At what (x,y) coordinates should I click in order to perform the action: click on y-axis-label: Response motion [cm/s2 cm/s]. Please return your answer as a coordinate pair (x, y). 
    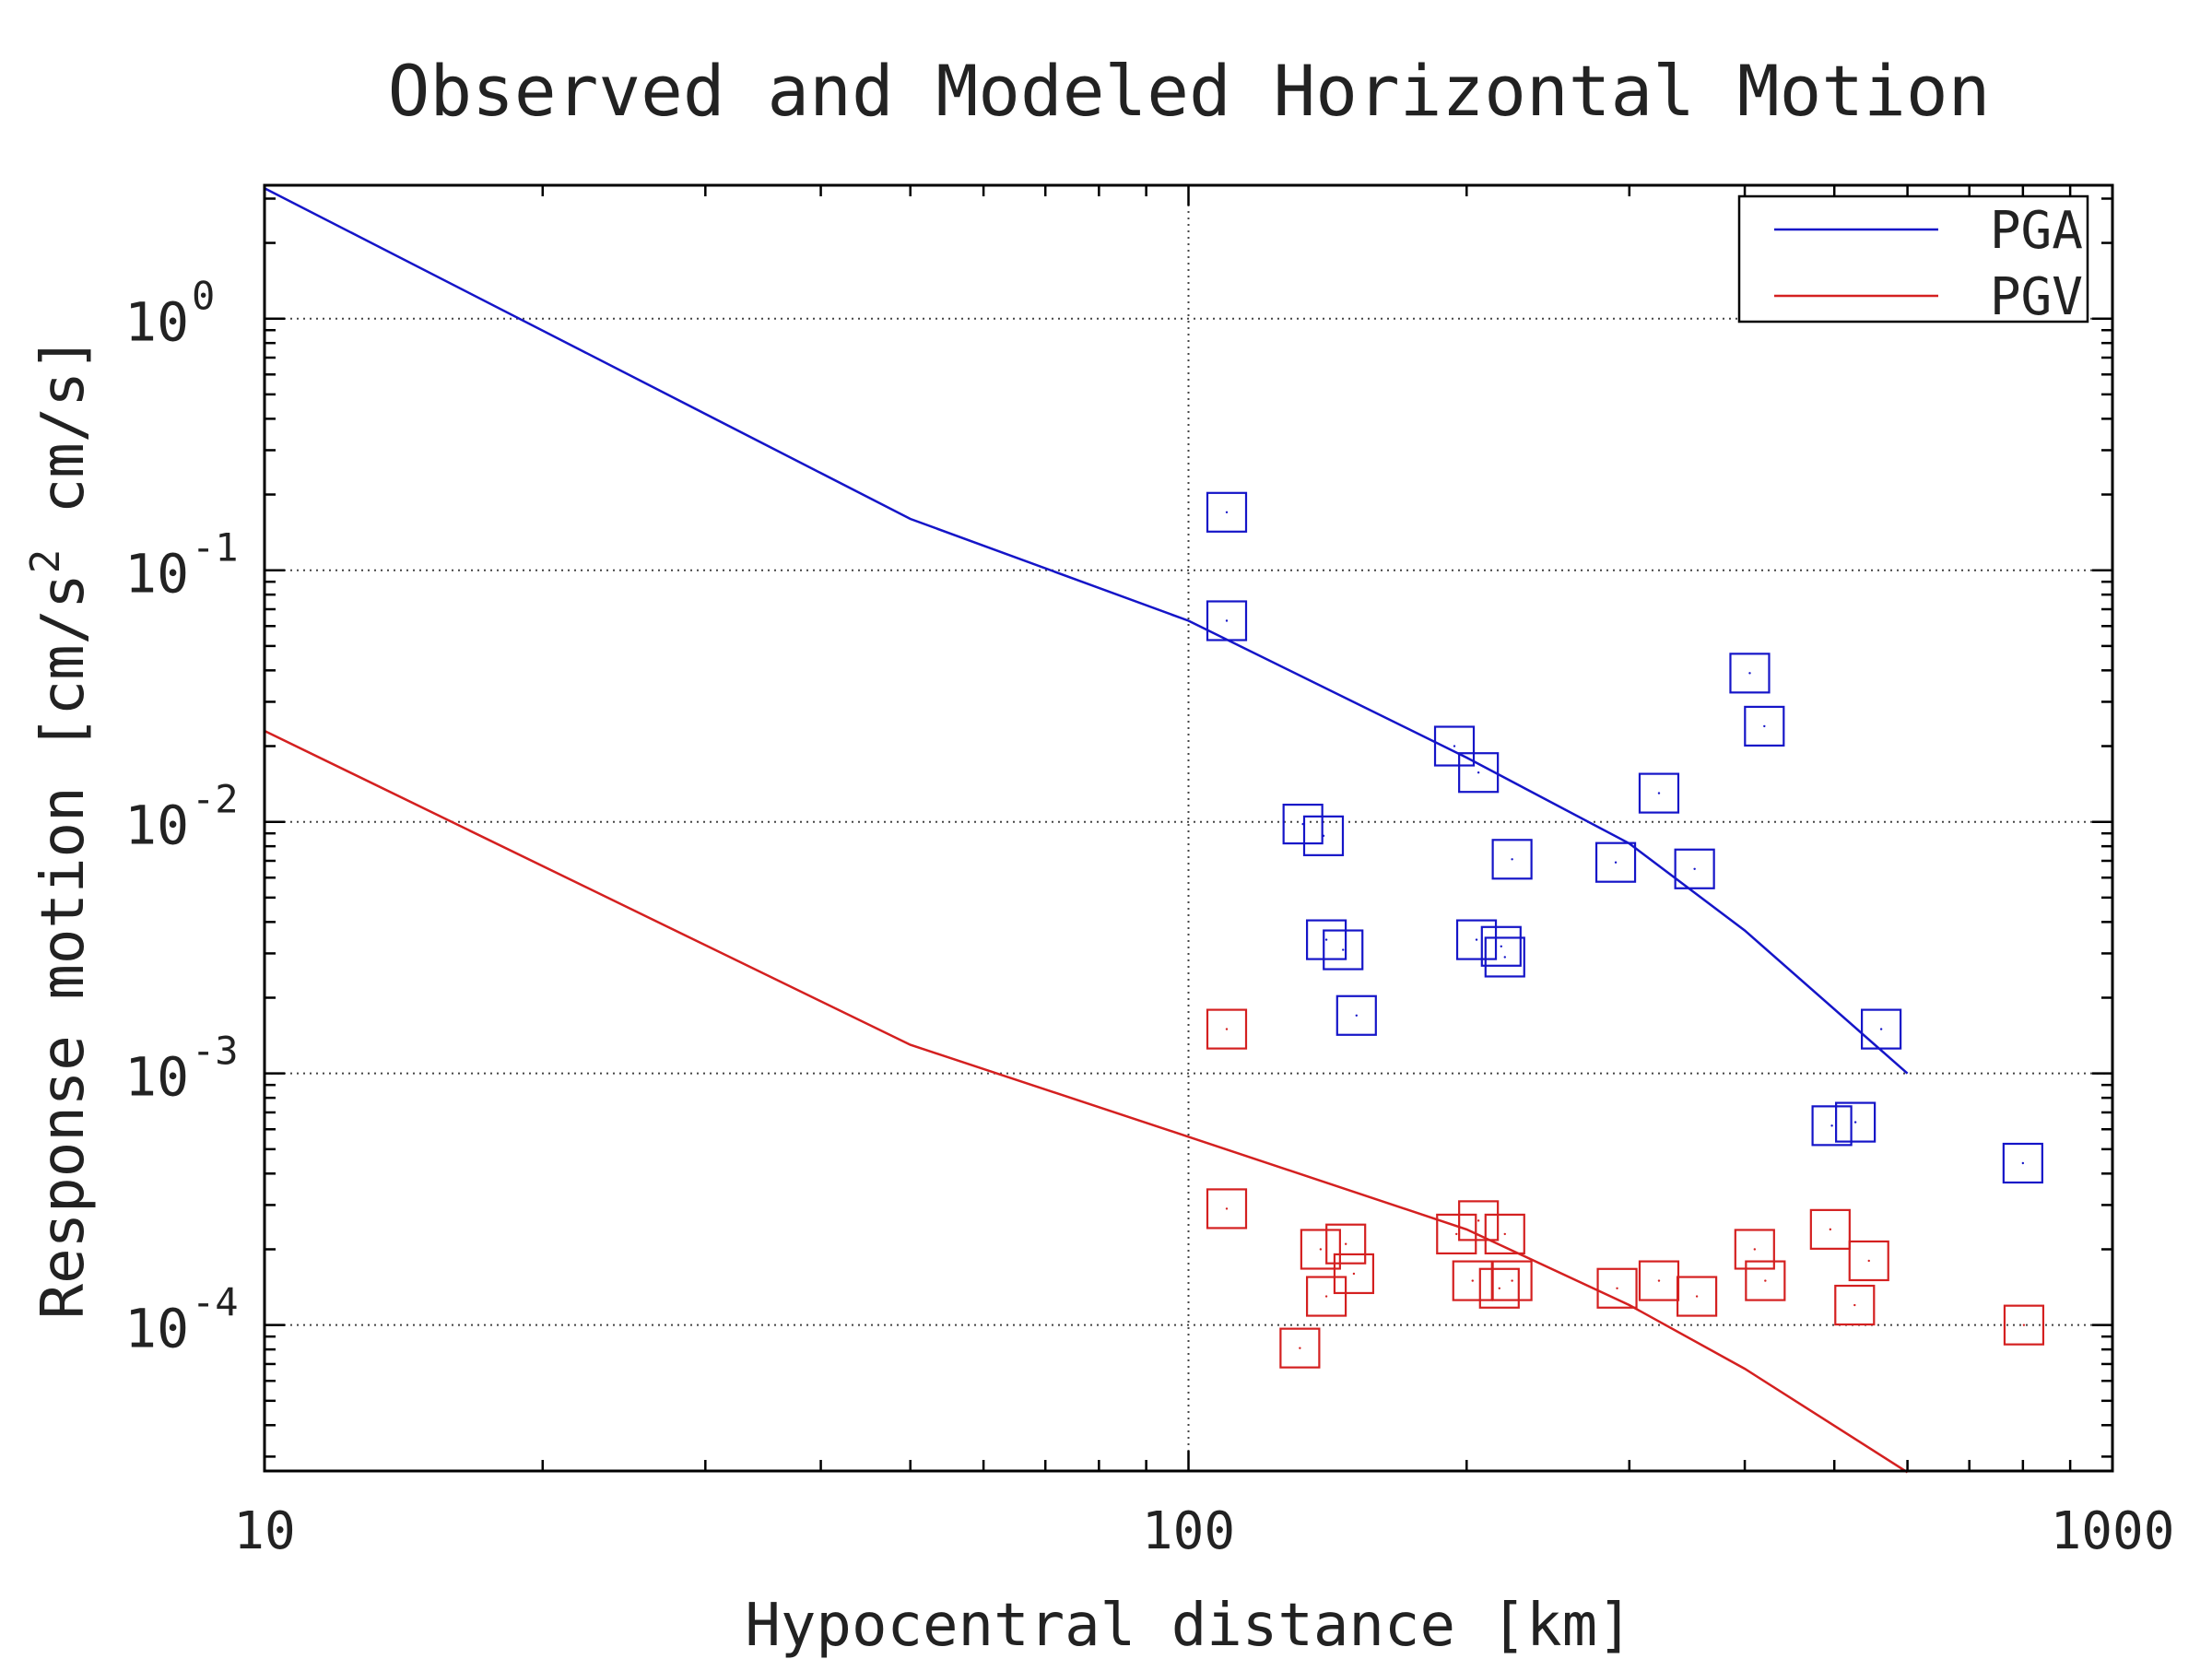
    Looking at the image, I should click on (60, 828).